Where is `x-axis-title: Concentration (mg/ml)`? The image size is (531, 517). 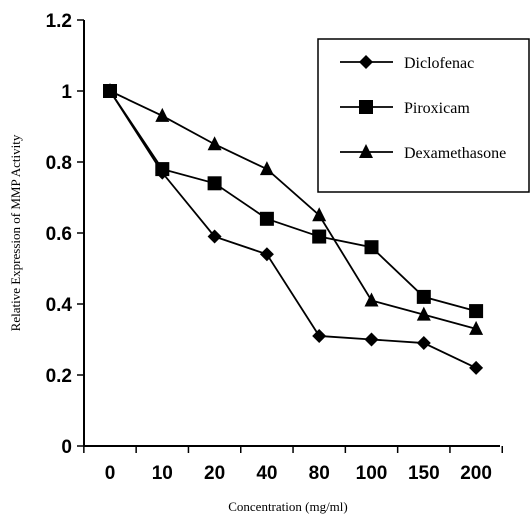 x-axis-title: Concentration (mg/ml) is located at coordinates (288, 506).